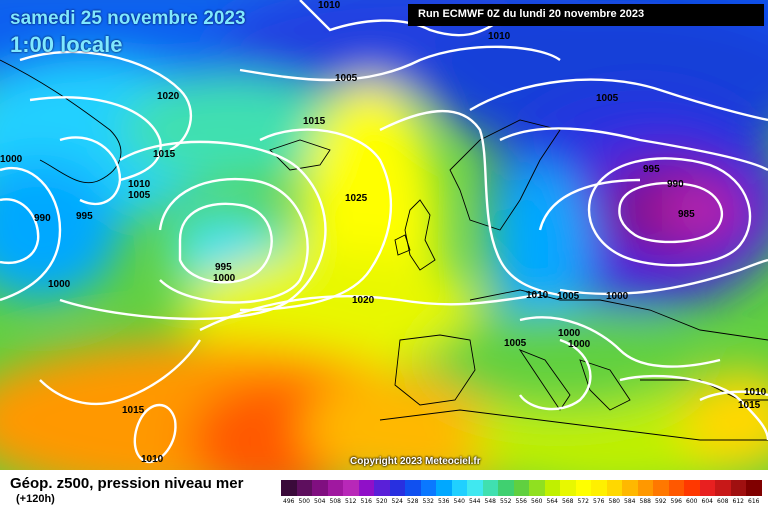  I want to click on color-scale-label: 520, so click(382, 501).